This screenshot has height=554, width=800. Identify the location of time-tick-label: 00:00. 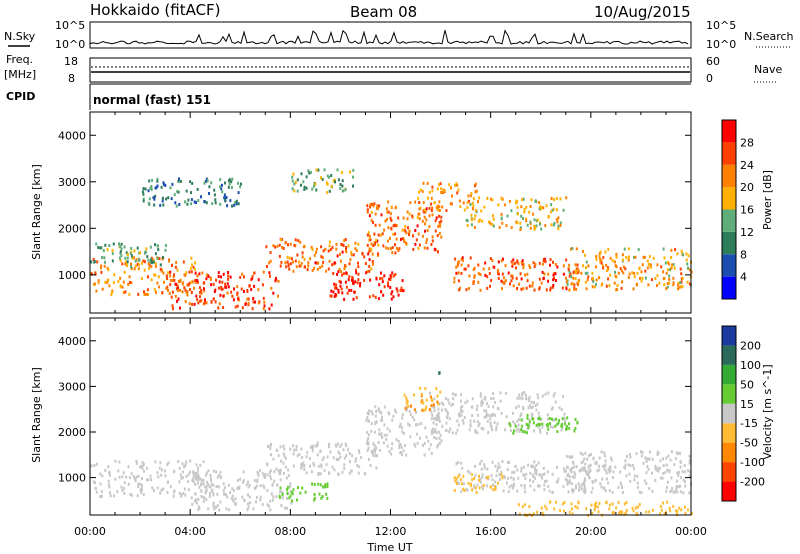
(90, 531).